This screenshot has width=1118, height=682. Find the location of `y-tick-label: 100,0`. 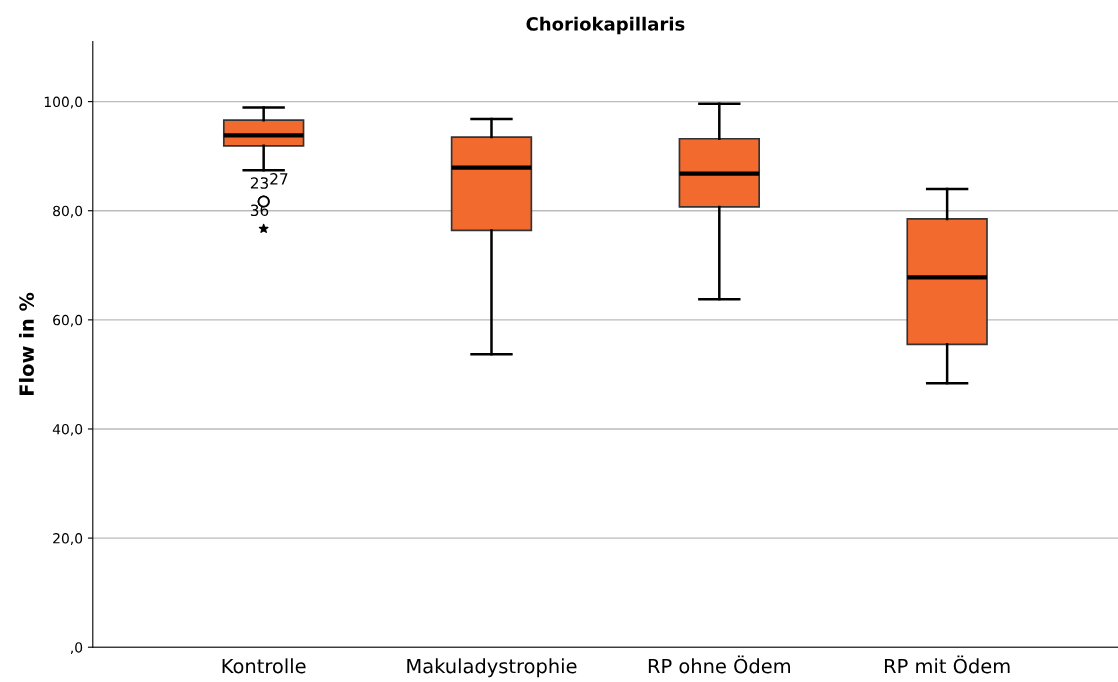

y-tick-label: 100,0 is located at coordinates (63, 102).